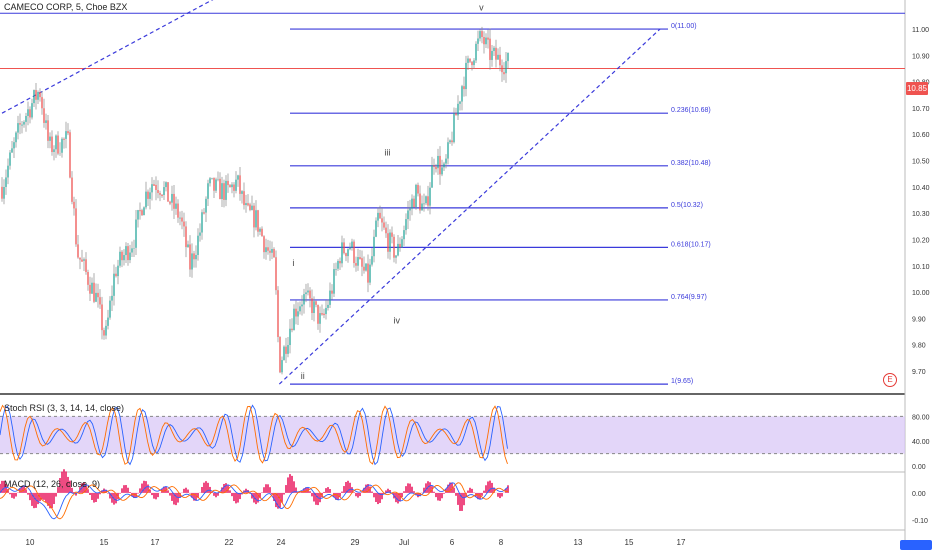 This screenshot has height=555, width=932. What do you see at coordinates (303, 376) in the screenshot?
I see `wave-label: ii` at bounding box center [303, 376].